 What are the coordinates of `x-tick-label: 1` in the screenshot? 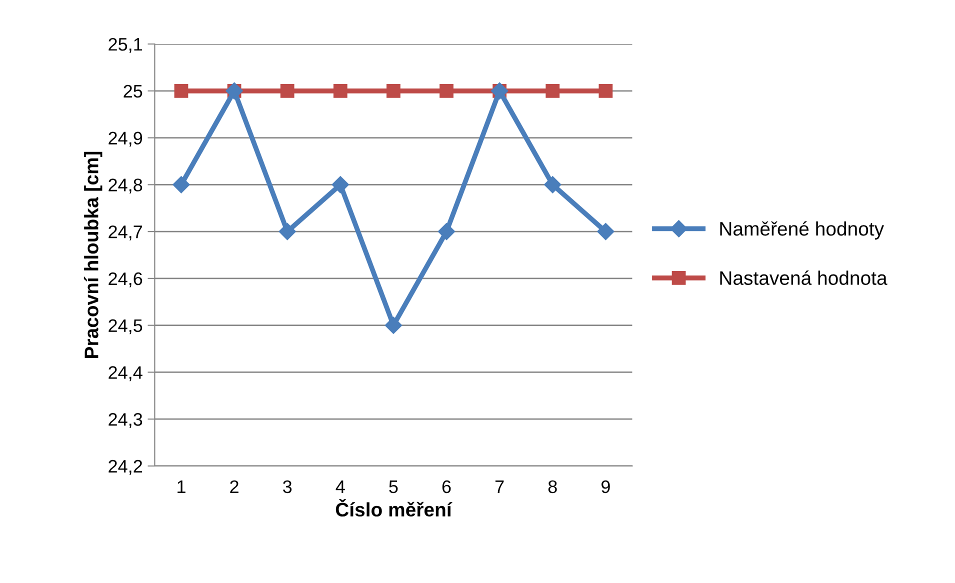 It's located at (182, 486).